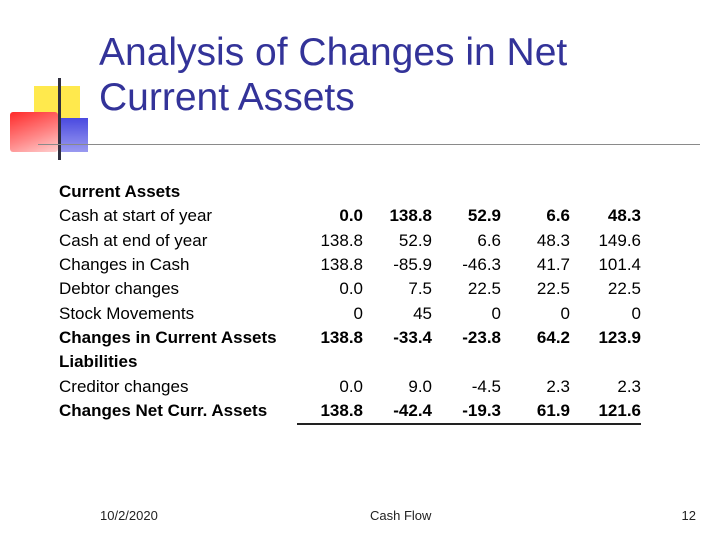 This screenshot has height=540, width=720. Describe the element at coordinates (124, 265) in the screenshot. I see `row-label: Changes in Cash` at that location.